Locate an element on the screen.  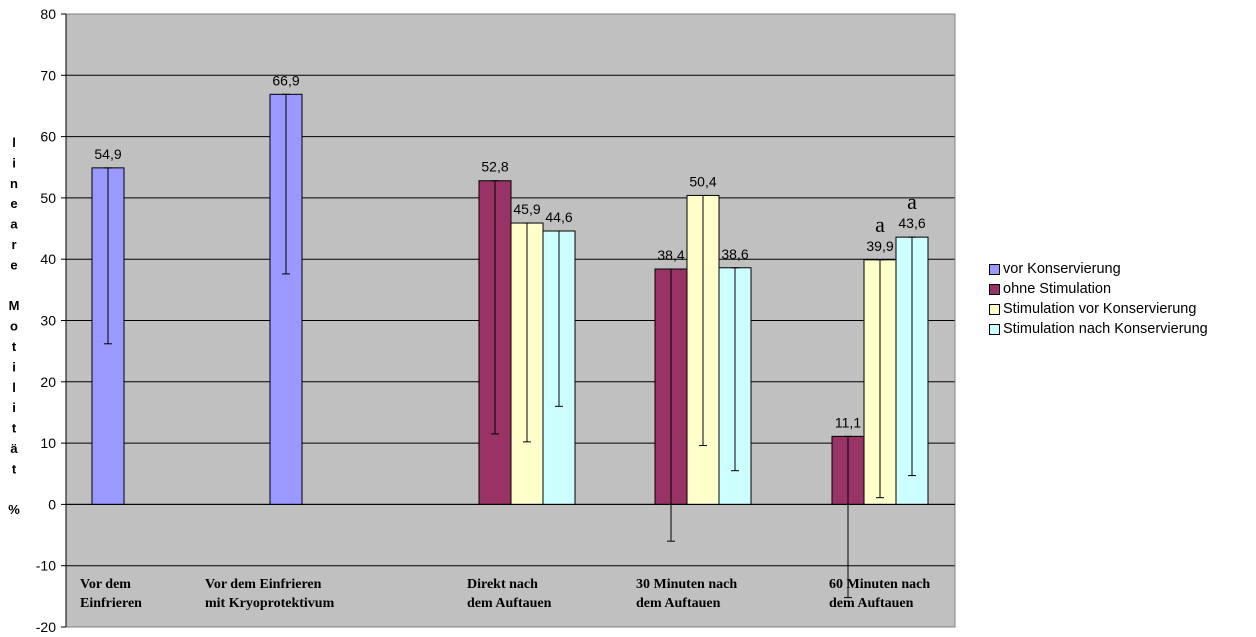
y-tick-label: 80 is located at coordinates (48, 14).